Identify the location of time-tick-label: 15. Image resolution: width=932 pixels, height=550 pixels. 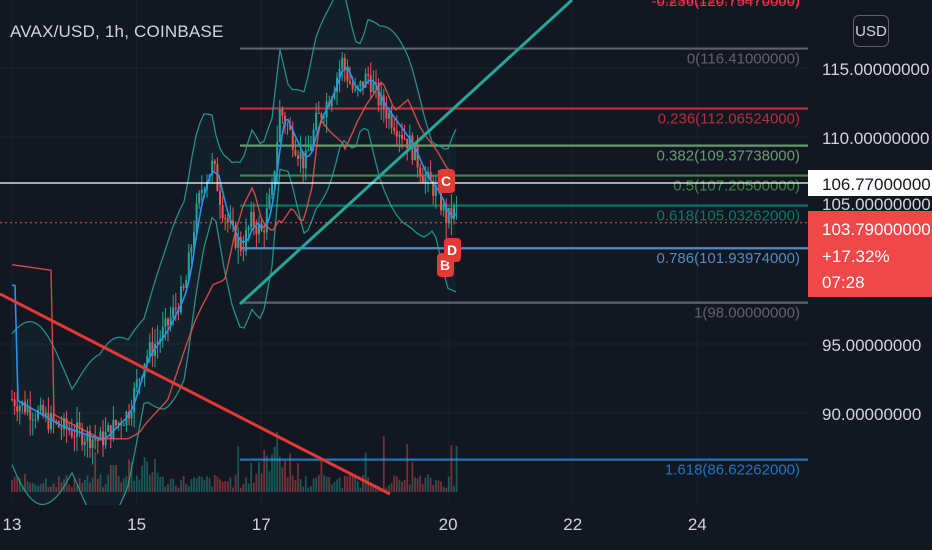
(136, 524).